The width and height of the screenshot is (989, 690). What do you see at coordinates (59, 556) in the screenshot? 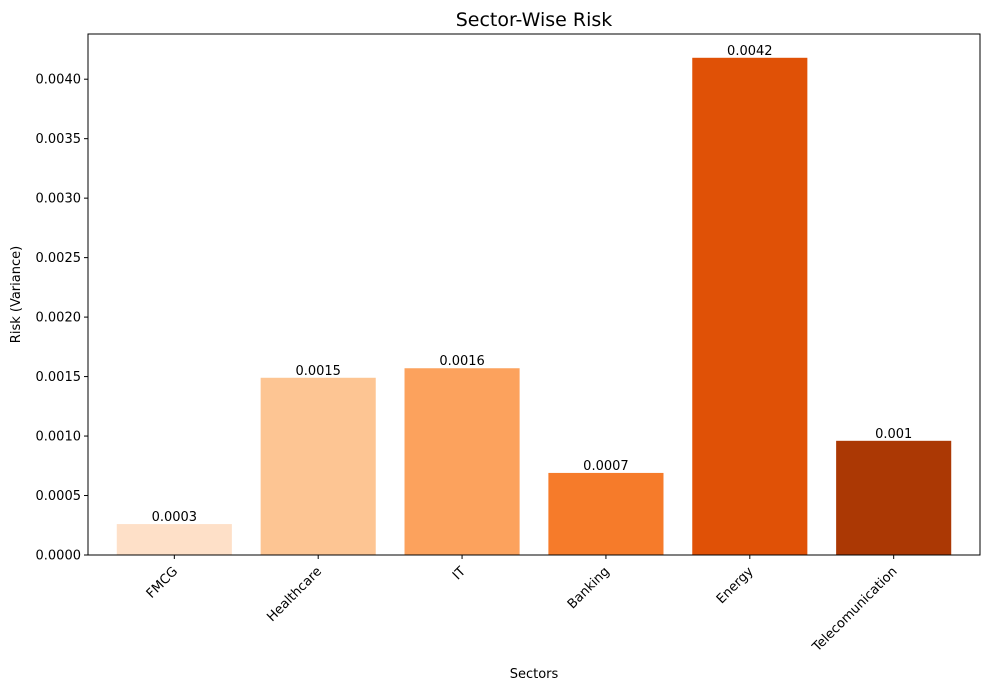
I see `y-tick-label: 0.0000` at bounding box center [59, 556].